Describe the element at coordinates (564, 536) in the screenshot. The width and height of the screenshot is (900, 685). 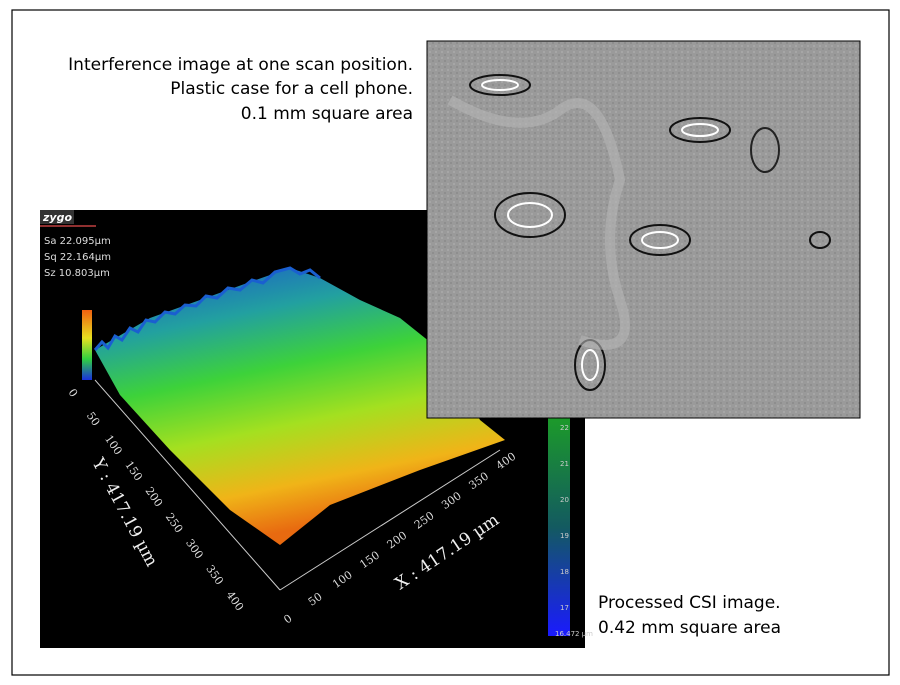
I see `colorbar-tick-label: 19` at that location.